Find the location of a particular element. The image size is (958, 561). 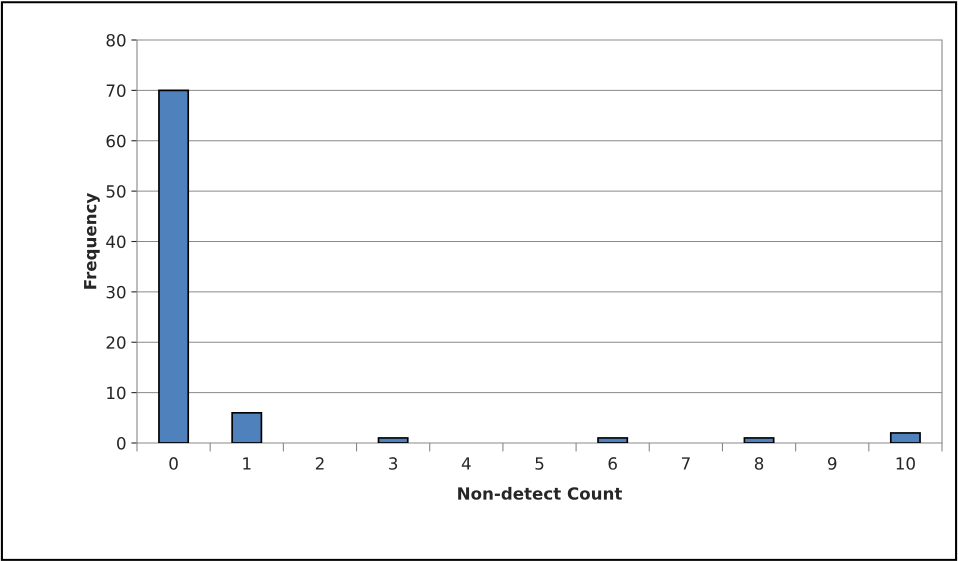

y-tick-label: 60 is located at coordinates (116, 141).